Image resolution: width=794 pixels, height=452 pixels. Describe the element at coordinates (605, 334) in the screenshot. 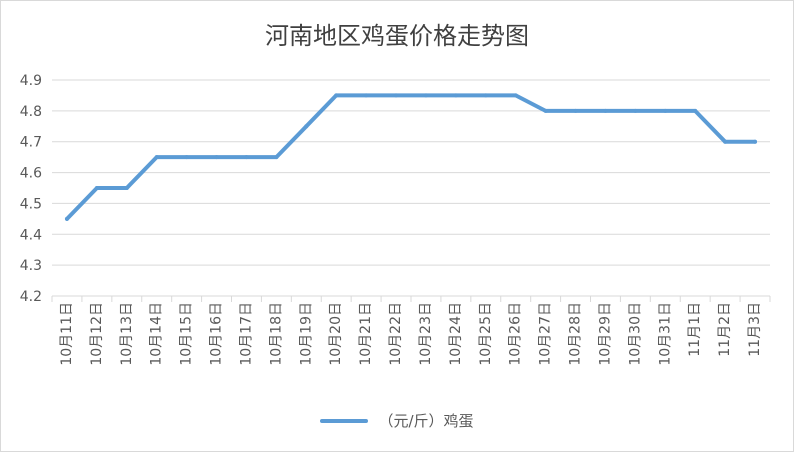

I see `x-tick-label: 10月29日` at that location.